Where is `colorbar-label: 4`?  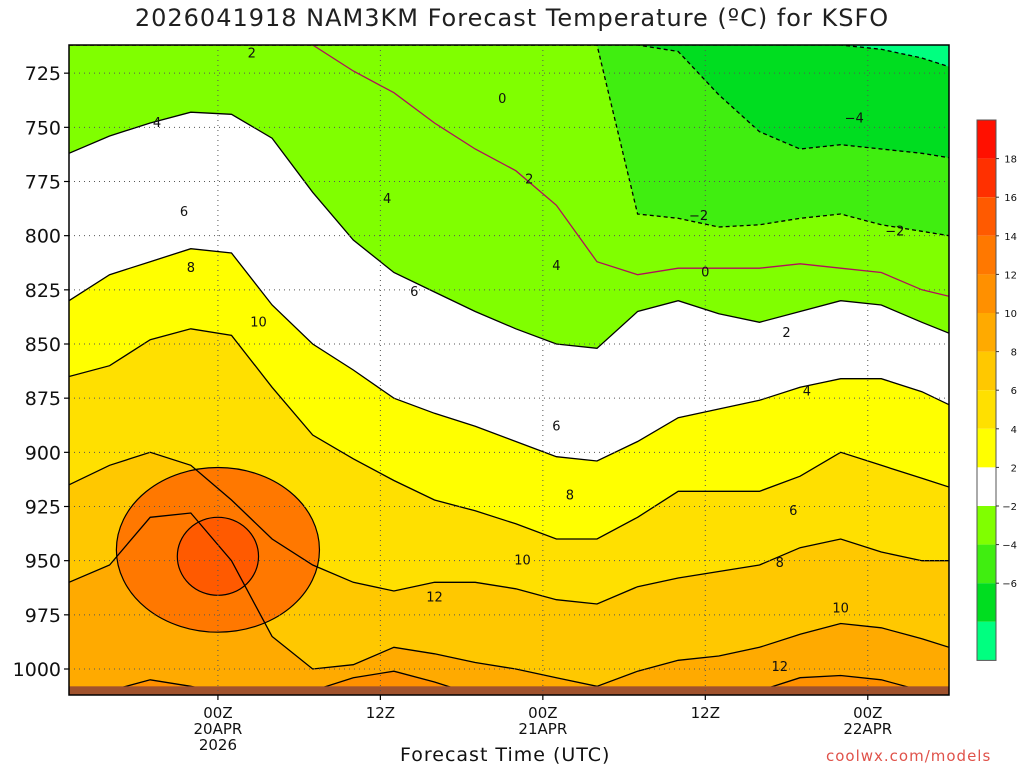 colorbar-label: 4 is located at coordinates (1014, 430).